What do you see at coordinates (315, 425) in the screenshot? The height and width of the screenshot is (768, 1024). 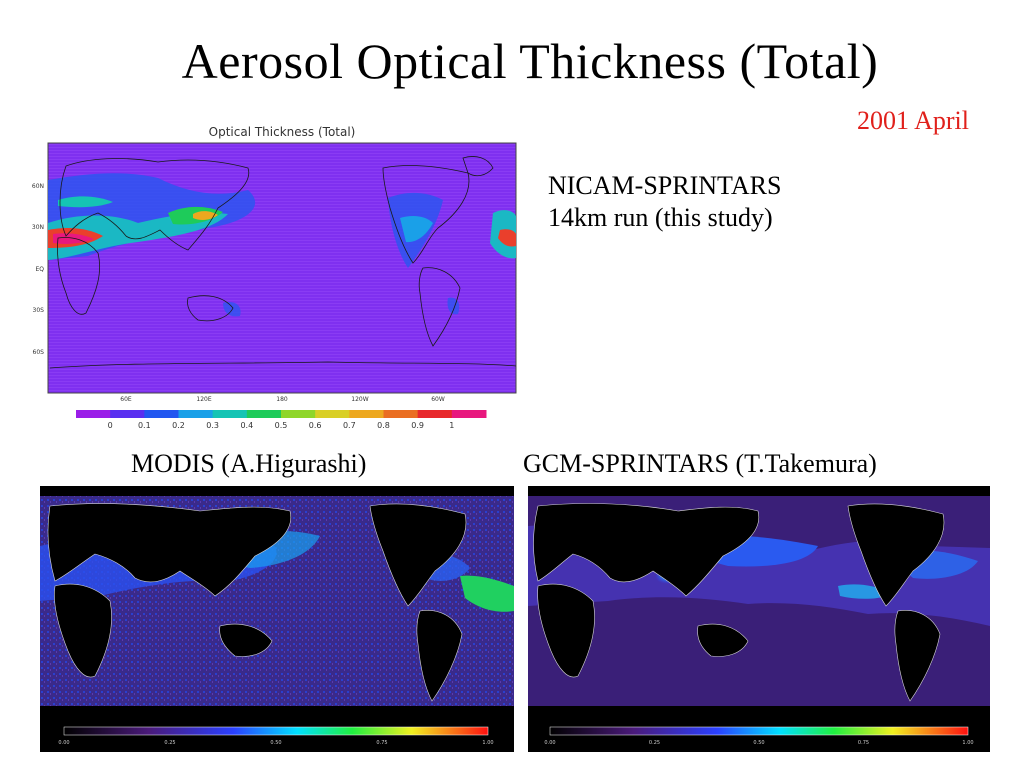 I see `colorbar-tick-label: 0.6` at bounding box center [315, 425].